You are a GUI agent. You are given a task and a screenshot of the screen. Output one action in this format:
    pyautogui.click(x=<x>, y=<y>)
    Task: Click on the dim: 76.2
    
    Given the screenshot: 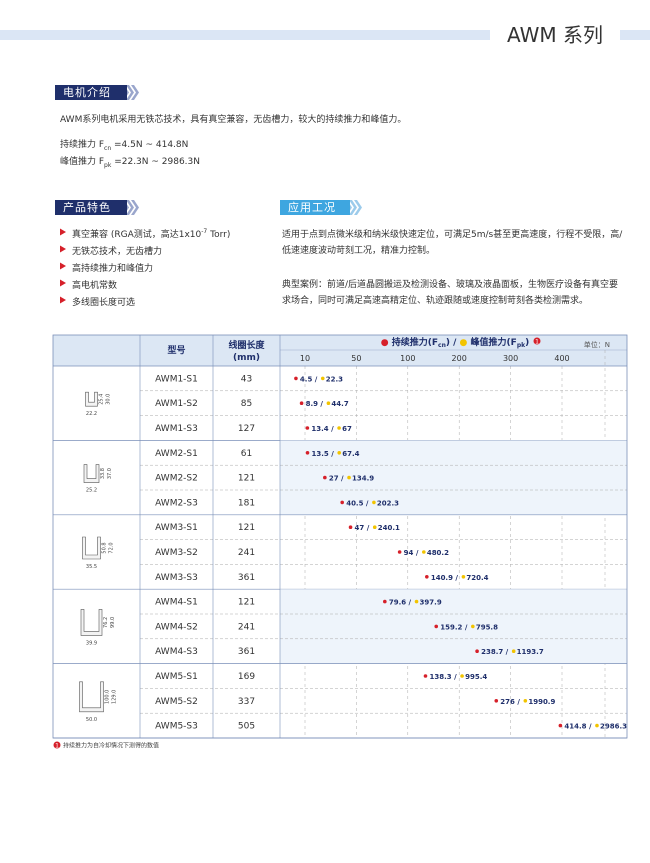 What is the action you would take?
    pyautogui.click(x=106, y=622)
    